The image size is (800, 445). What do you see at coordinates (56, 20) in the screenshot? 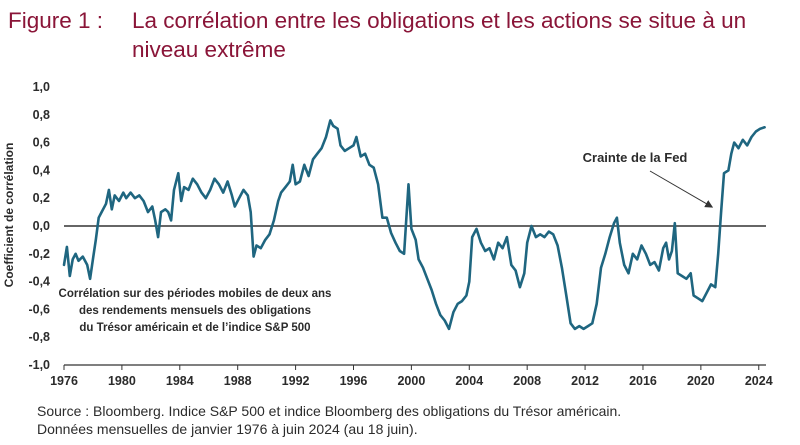
I see `figure-label: Figure 1 :` at bounding box center [56, 20].